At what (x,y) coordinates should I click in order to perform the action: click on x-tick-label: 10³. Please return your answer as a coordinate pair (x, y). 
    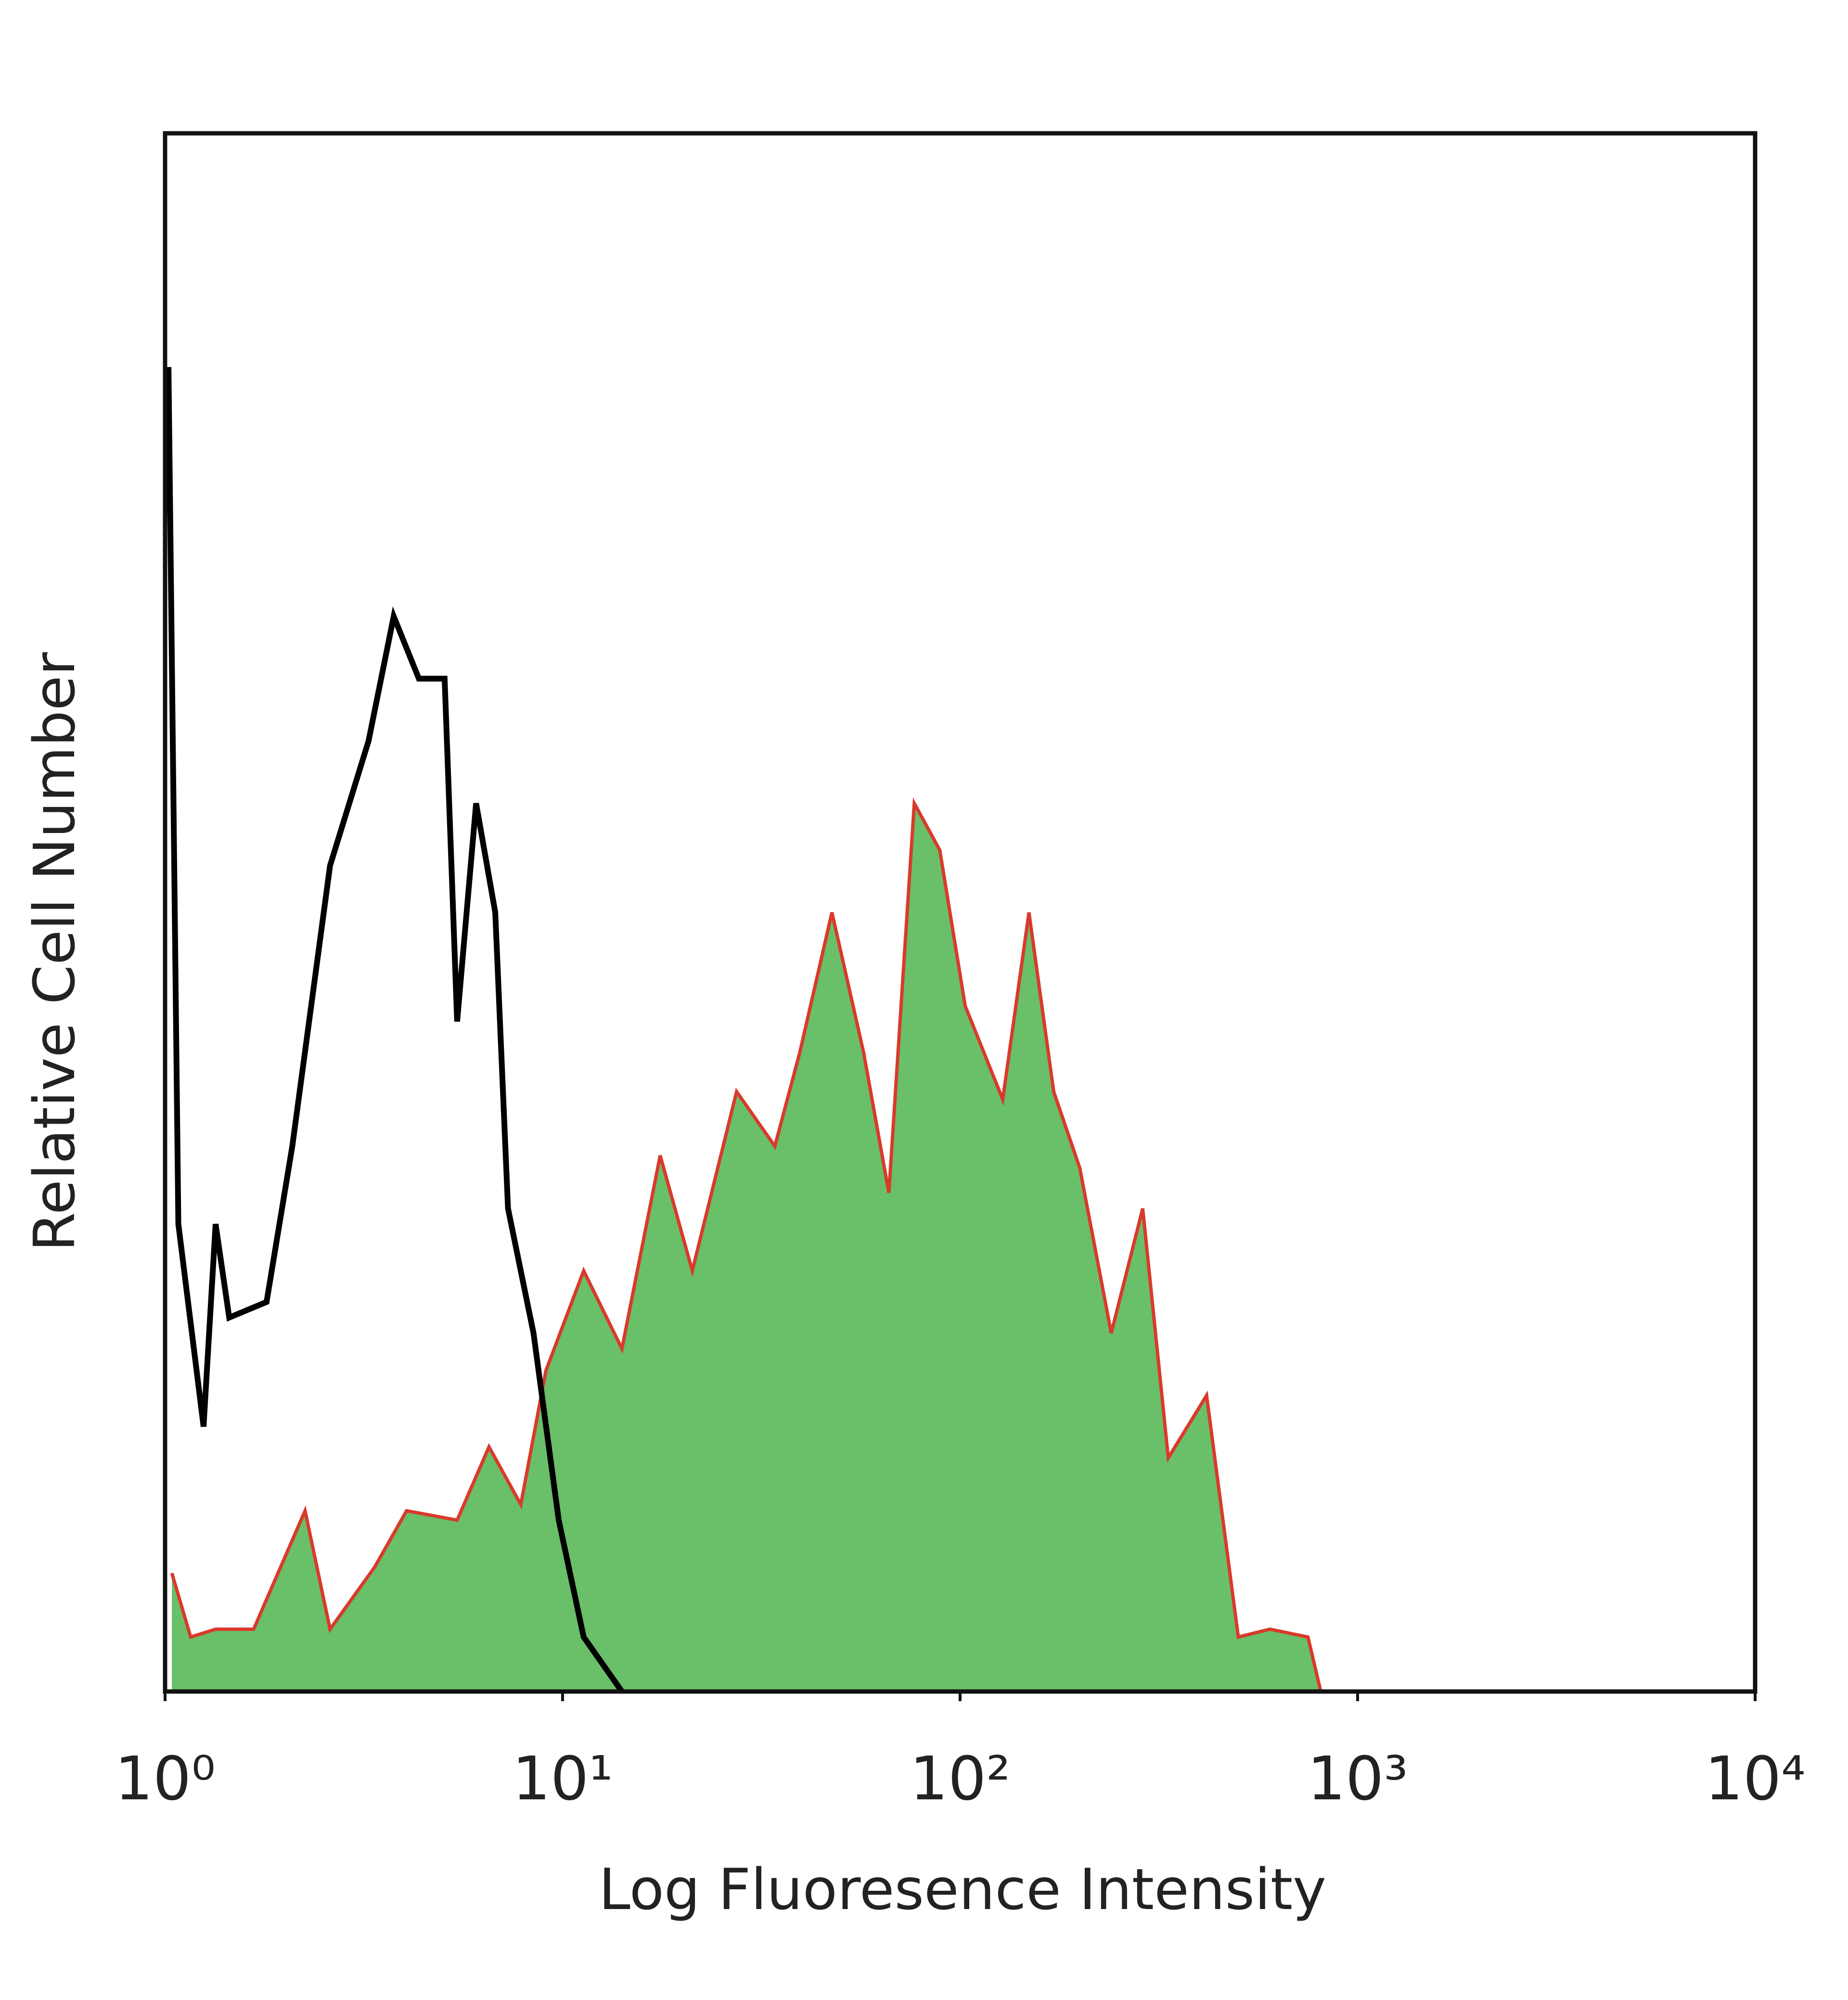
    Looking at the image, I should click on (1357, 1779).